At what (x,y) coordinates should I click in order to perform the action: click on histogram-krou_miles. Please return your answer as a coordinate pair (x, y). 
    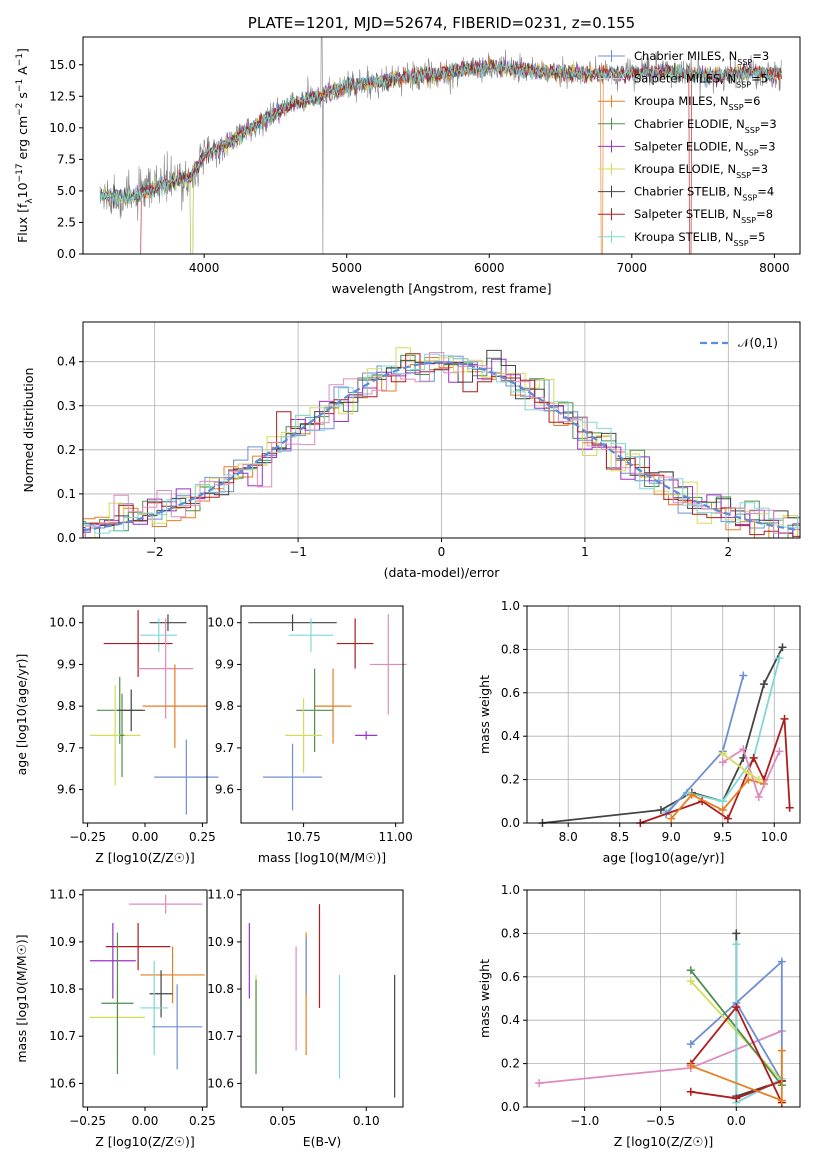
    Looking at the image, I should click on (441, 447).